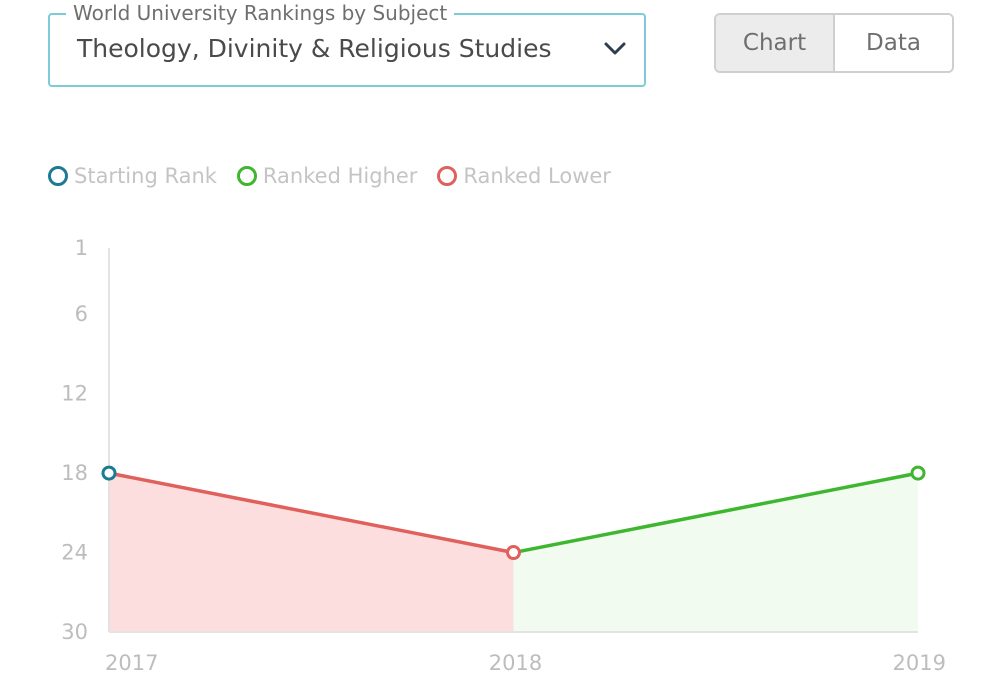 The image size is (994, 680). What do you see at coordinates (513, 553) in the screenshot?
I see `data-point-2018` at bounding box center [513, 553].